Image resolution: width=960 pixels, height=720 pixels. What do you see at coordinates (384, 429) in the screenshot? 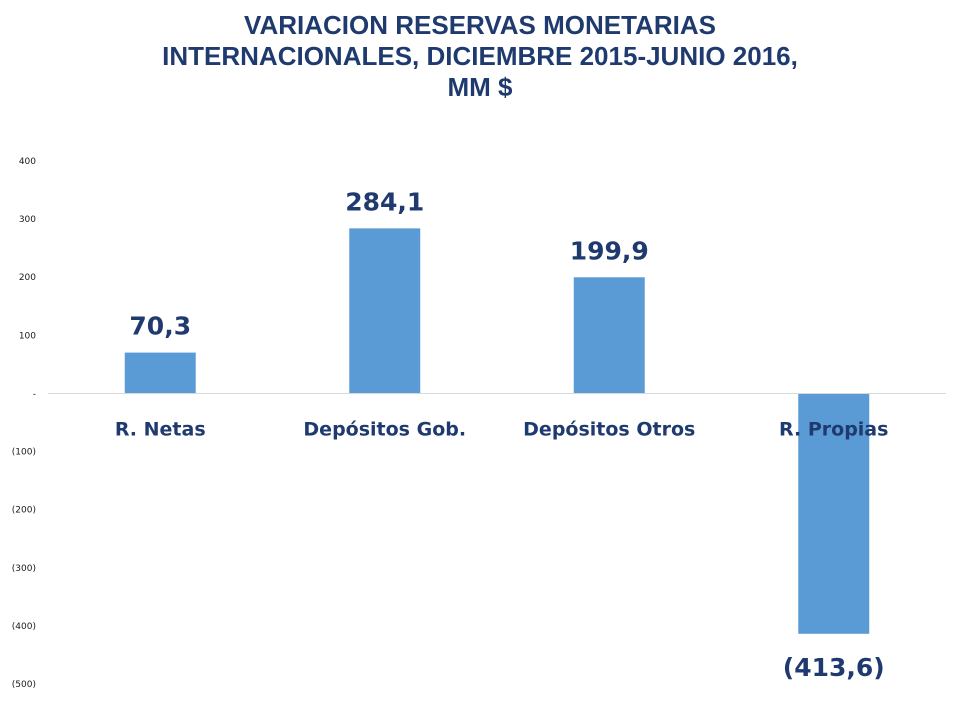
I see `category-label: Depósitos Gob.` at bounding box center [384, 429].